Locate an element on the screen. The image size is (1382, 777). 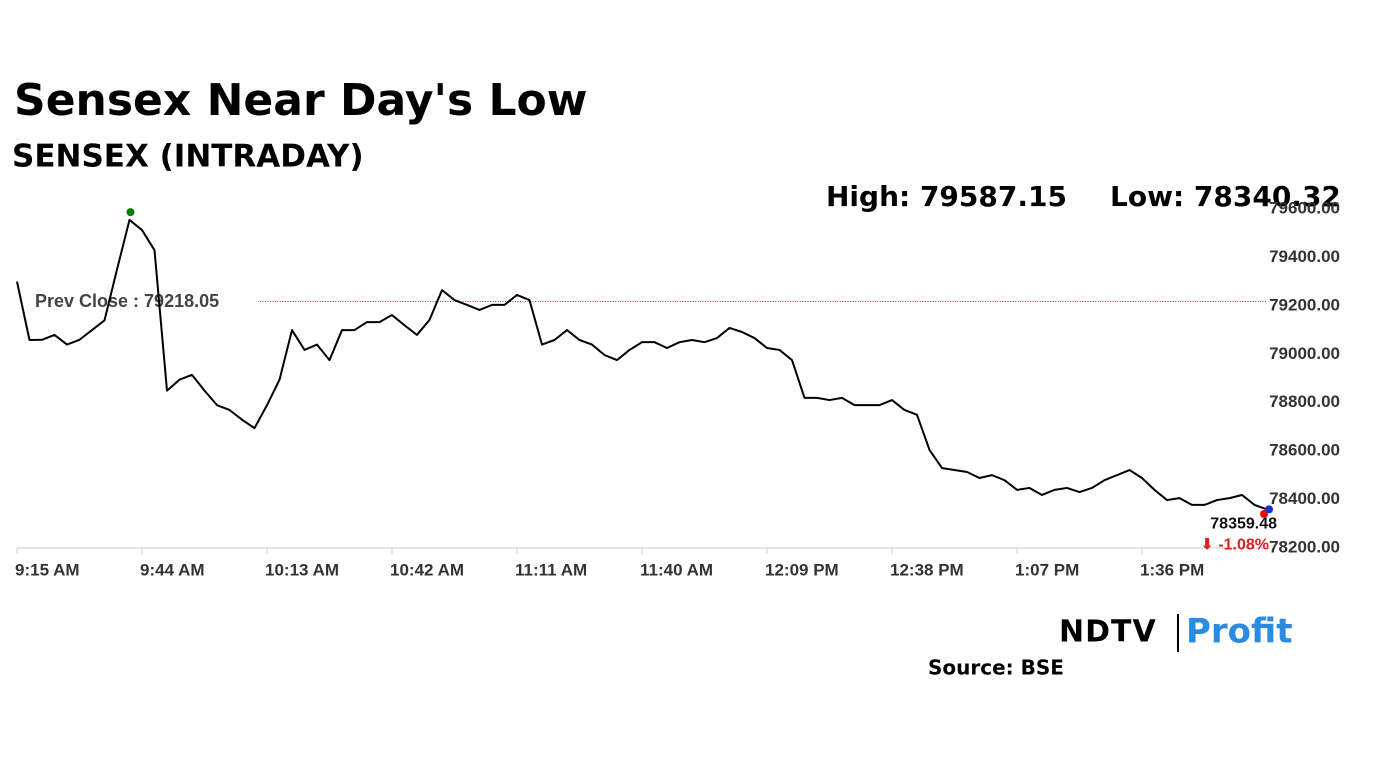
prev-close-label: Prev Close : 79218.05 is located at coordinates (127, 301).